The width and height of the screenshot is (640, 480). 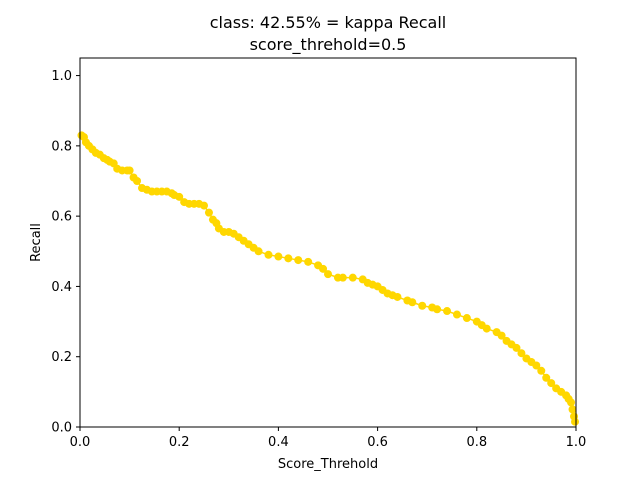 What do you see at coordinates (61, 76) in the screenshot?
I see `y-tick-label: 1.0` at bounding box center [61, 76].